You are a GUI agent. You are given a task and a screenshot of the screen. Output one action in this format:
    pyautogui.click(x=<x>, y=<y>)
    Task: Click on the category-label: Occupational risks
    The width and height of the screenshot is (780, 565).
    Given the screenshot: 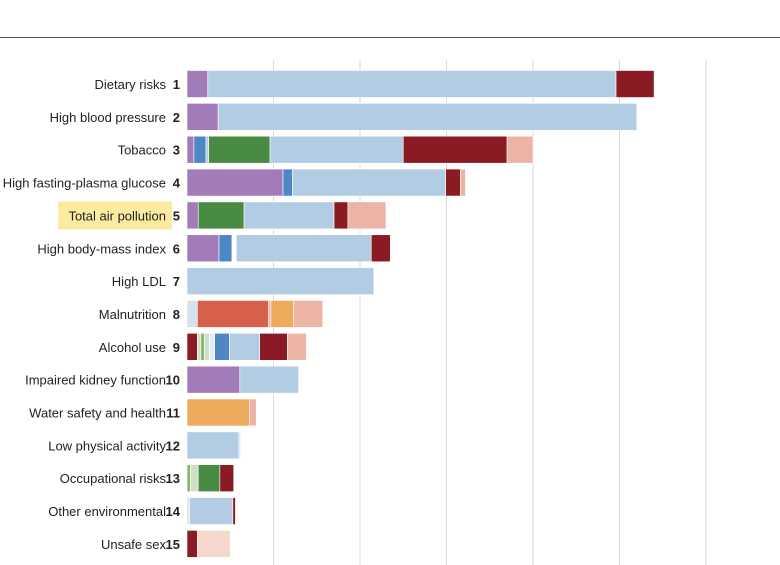 What is the action you would take?
    pyautogui.click(x=113, y=478)
    